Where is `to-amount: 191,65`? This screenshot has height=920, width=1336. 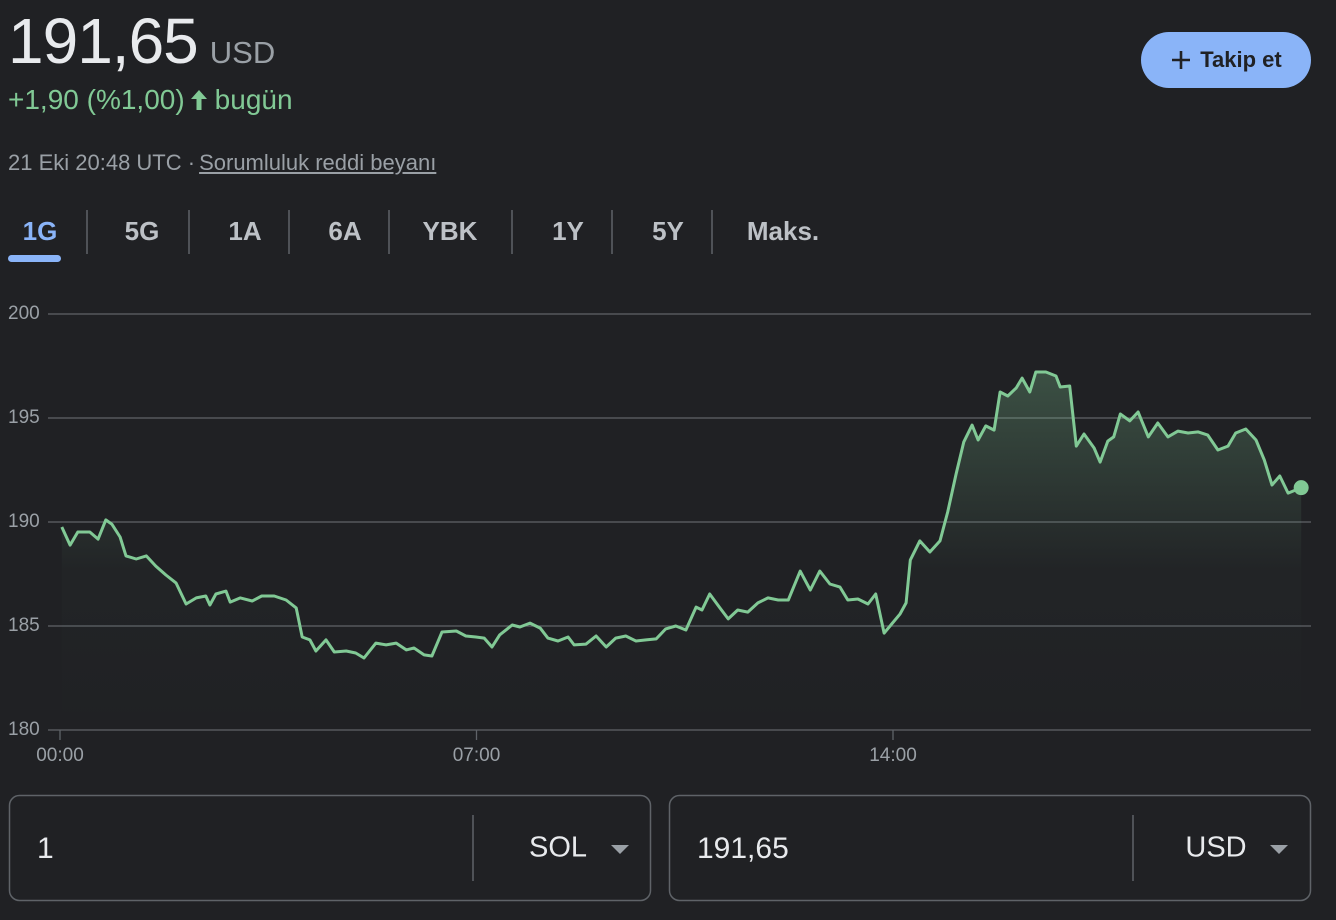
to-amount: 191,65 is located at coordinates (743, 848).